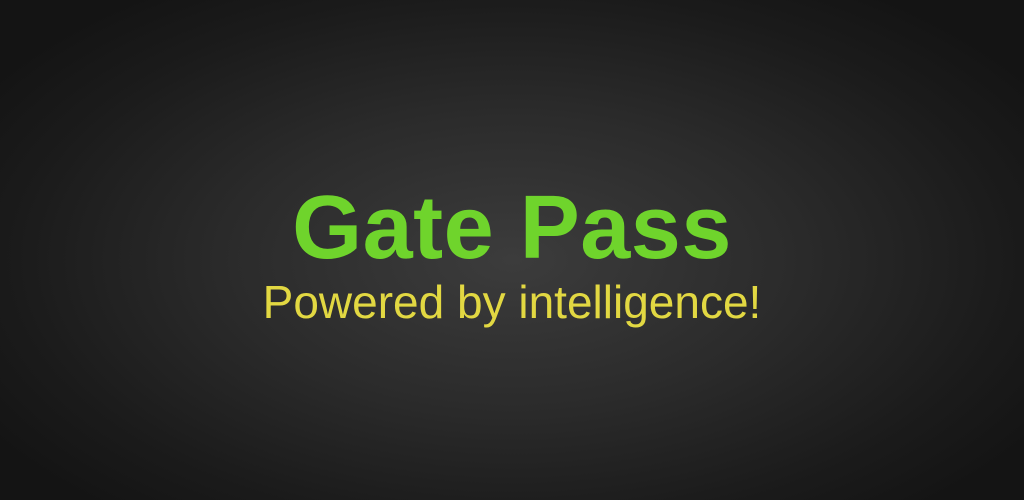 This screenshot has width=1024, height=500. I want to click on app-tagline: Powered by intelligence!, so click(512, 302).